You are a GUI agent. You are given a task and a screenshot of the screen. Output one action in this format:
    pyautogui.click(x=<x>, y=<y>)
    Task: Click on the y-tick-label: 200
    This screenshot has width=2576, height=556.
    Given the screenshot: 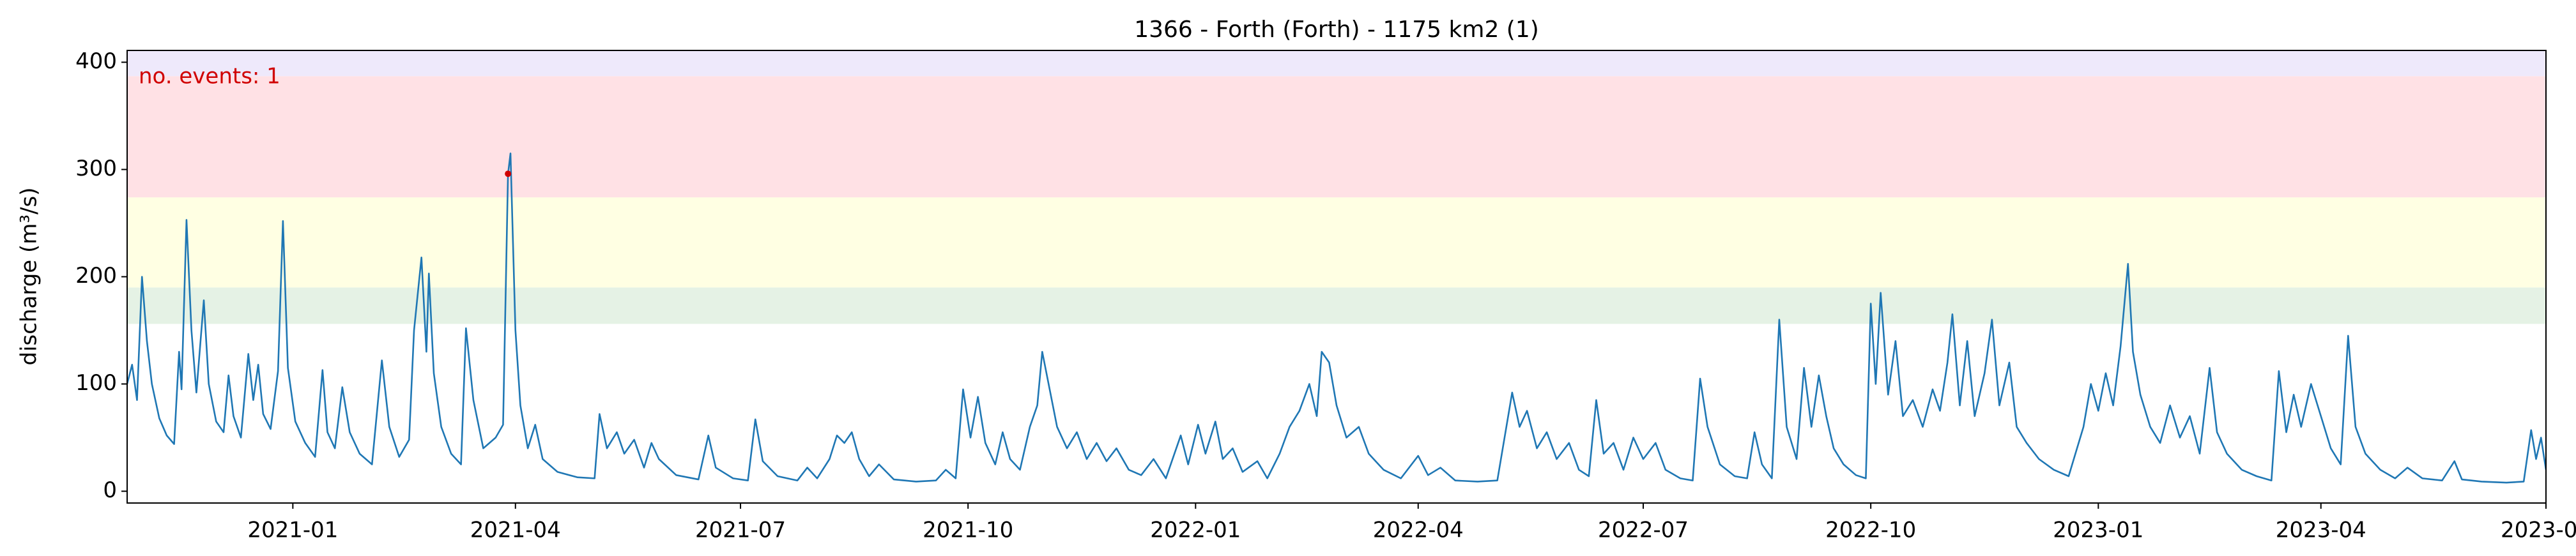 What is the action you would take?
    pyautogui.click(x=96, y=276)
    